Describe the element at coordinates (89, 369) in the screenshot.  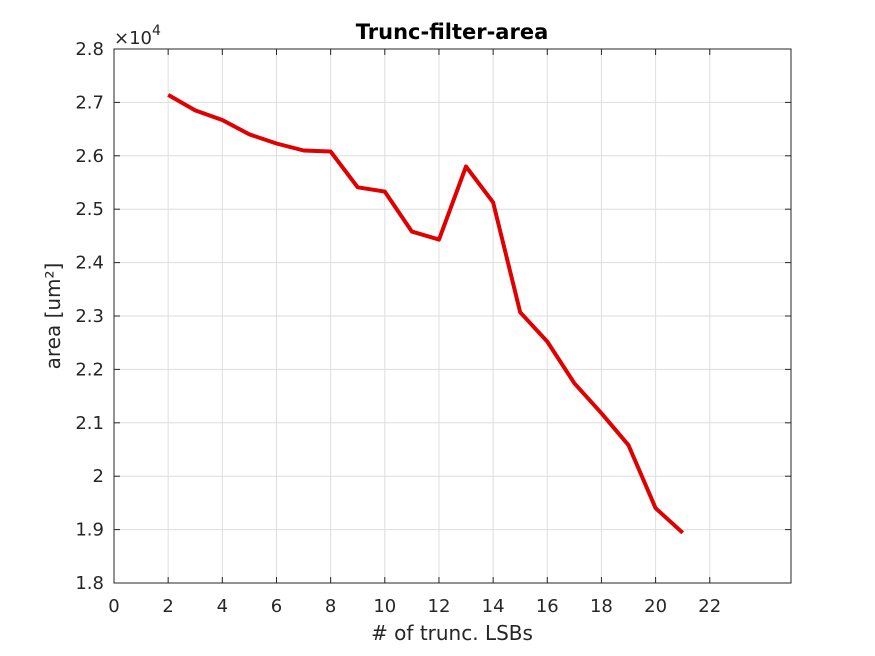
I see `y-tick-label: 2.2` at that location.